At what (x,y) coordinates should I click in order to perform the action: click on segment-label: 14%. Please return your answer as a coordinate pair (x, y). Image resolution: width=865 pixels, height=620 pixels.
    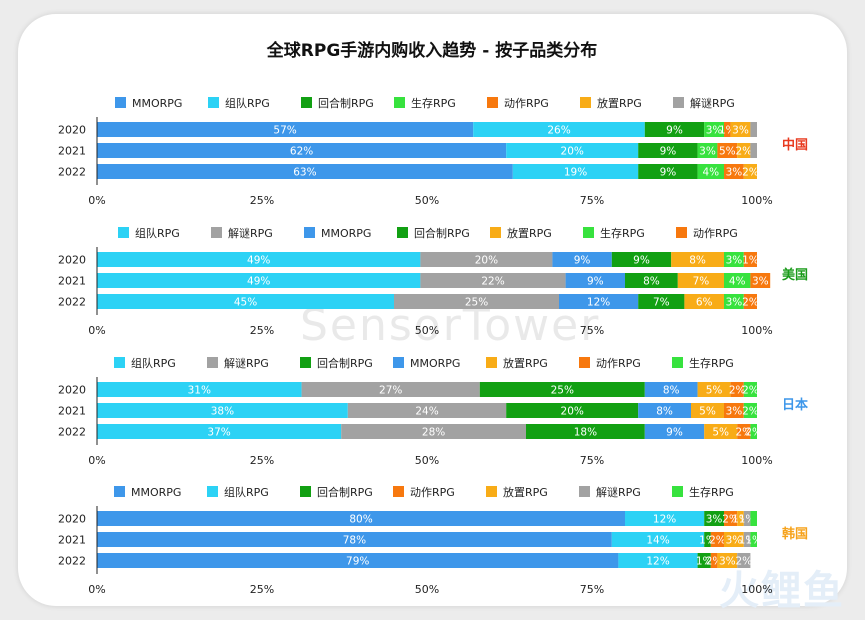
    Looking at the image, I should click on (657, 541).